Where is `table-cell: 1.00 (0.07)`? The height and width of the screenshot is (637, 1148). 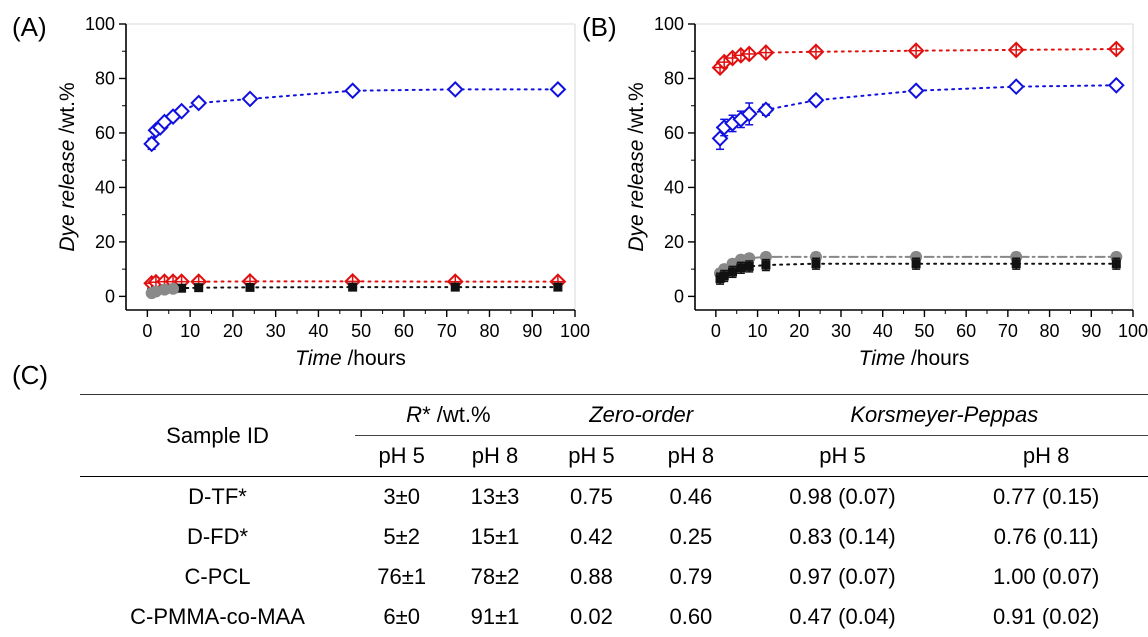
table-cell: 1.00 (0.07) is located at coordinates (1046, 576).